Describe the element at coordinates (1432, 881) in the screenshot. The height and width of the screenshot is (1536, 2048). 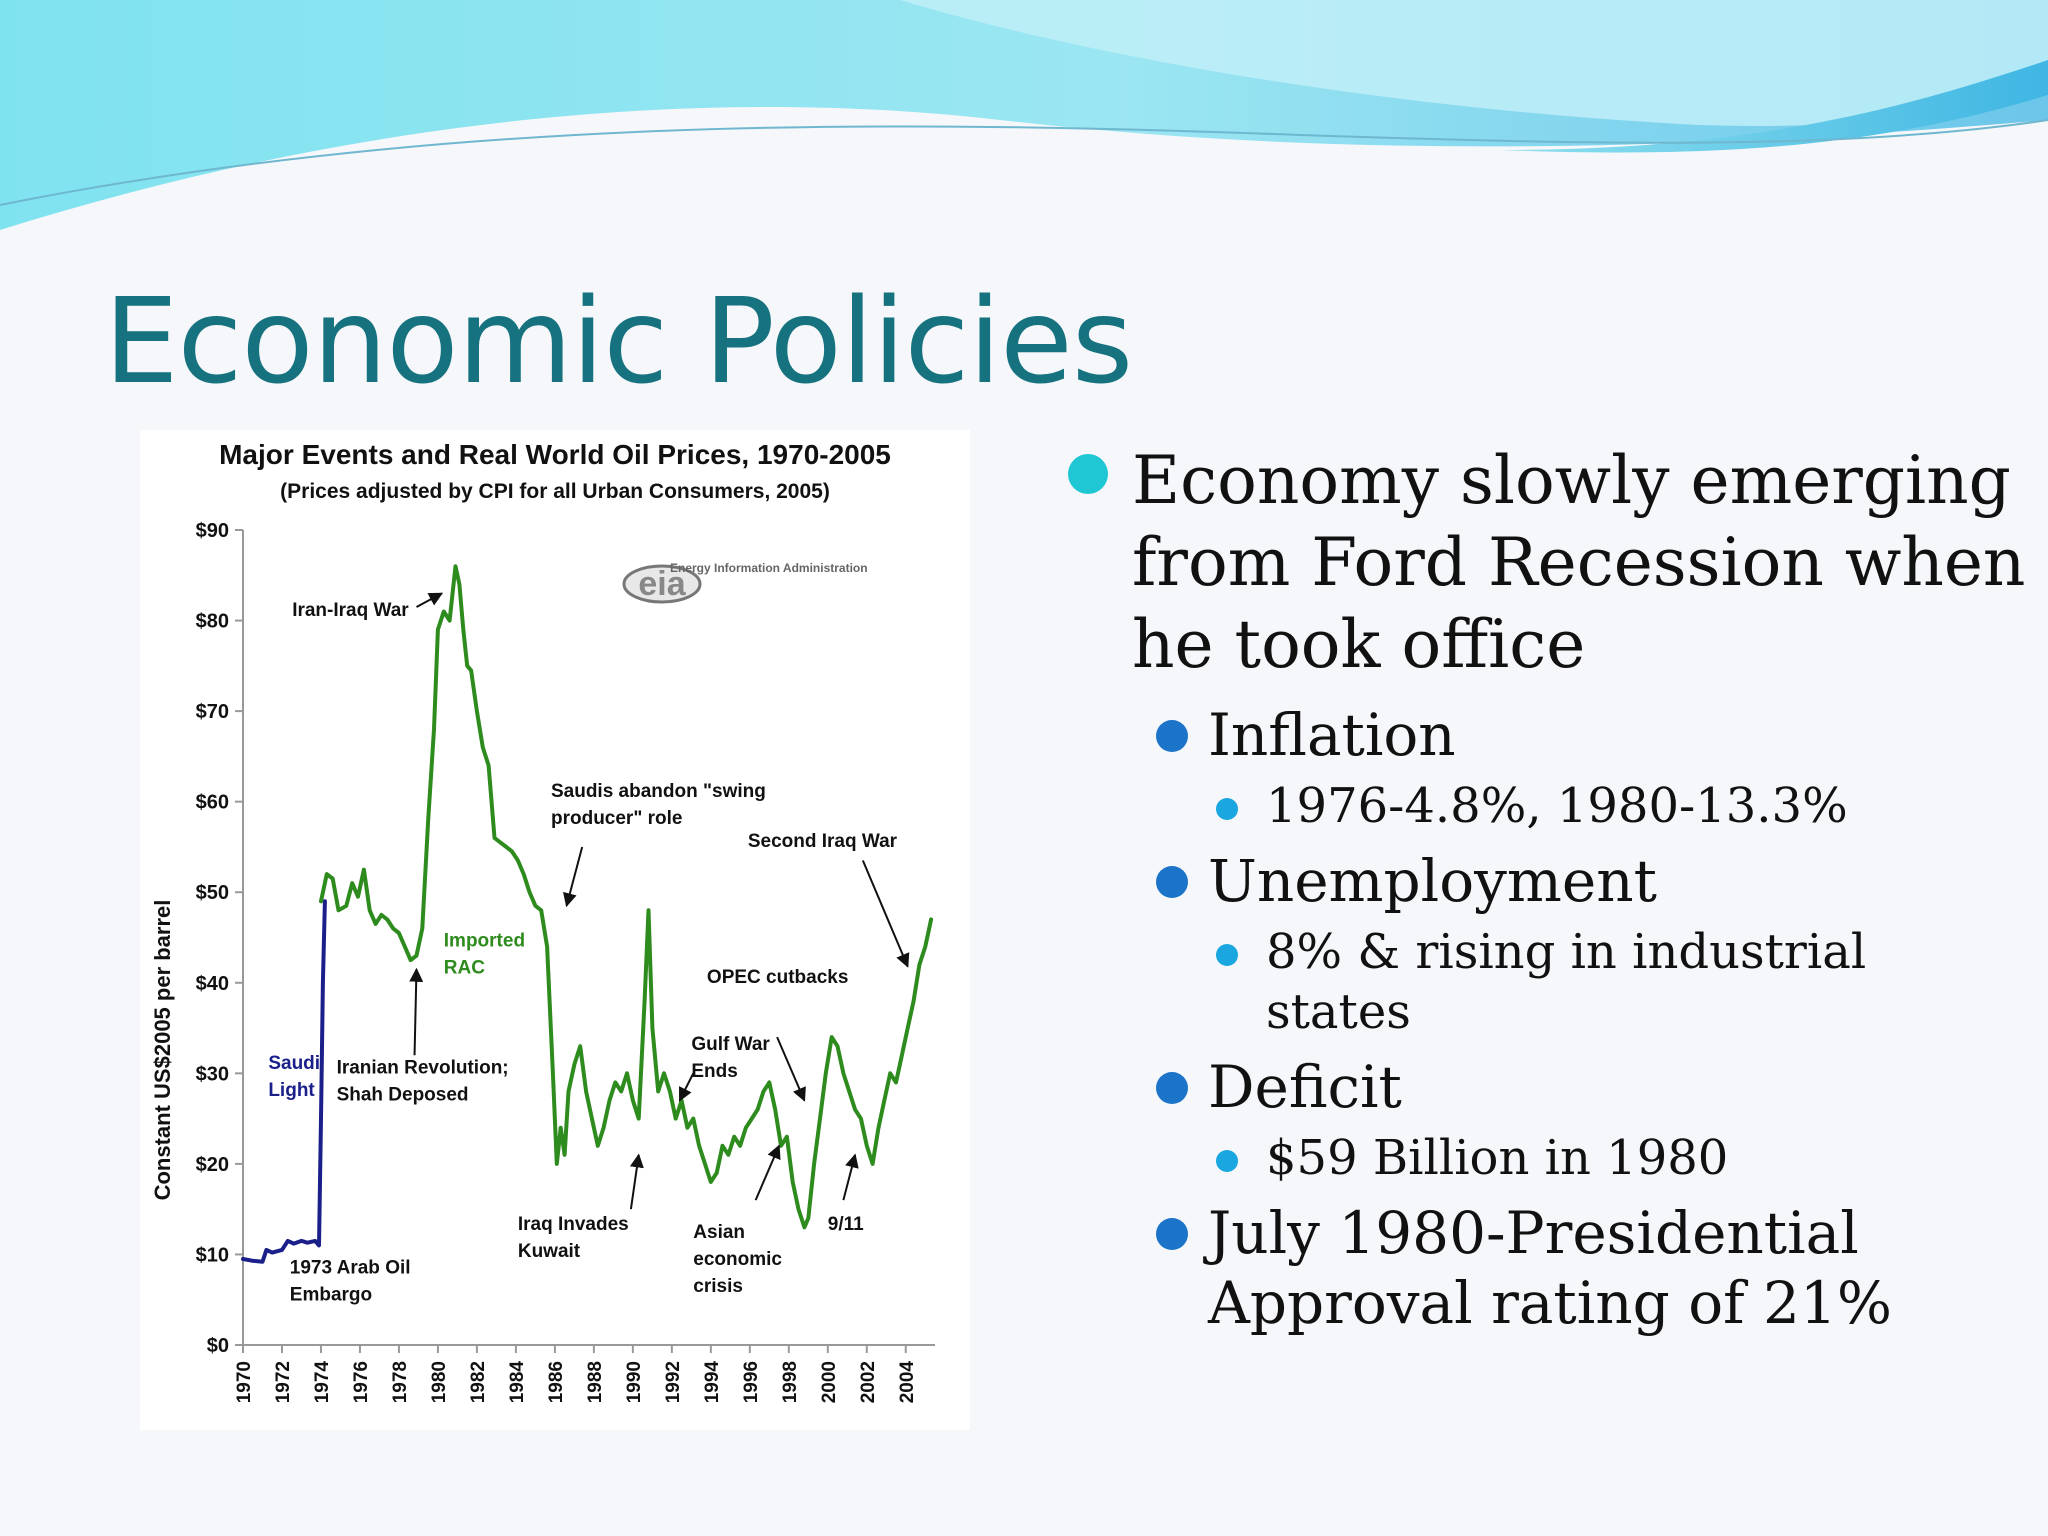
I see `bullet-unemployment-label: Unemployment` at that location.